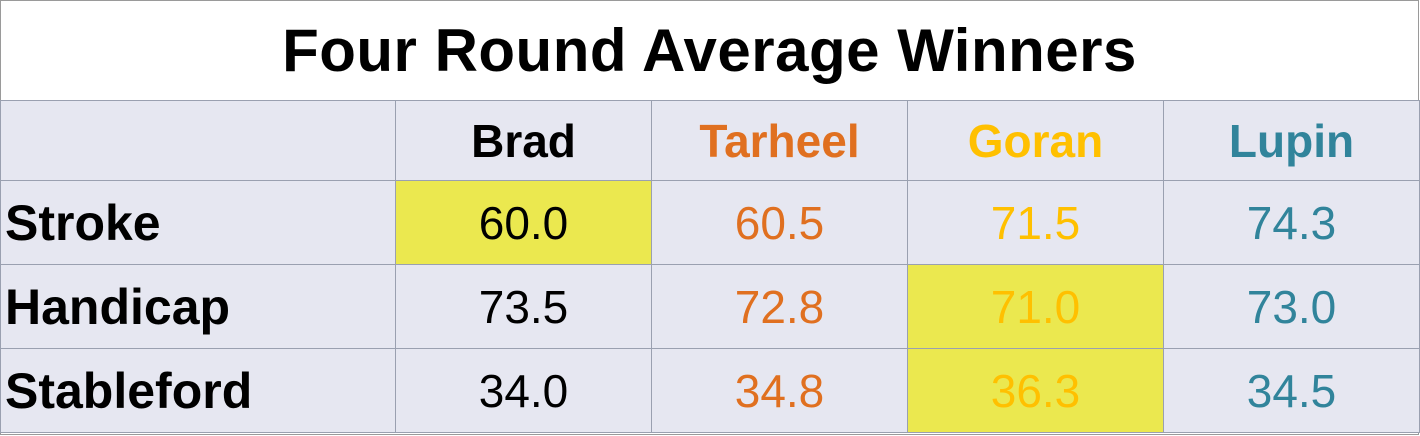 The height and width of the screenshot is (436, 1420). Describe the element at coordinates (779, 222) in the screenshot. I see `cell-stroke-tarheel: 60.5` at that location.